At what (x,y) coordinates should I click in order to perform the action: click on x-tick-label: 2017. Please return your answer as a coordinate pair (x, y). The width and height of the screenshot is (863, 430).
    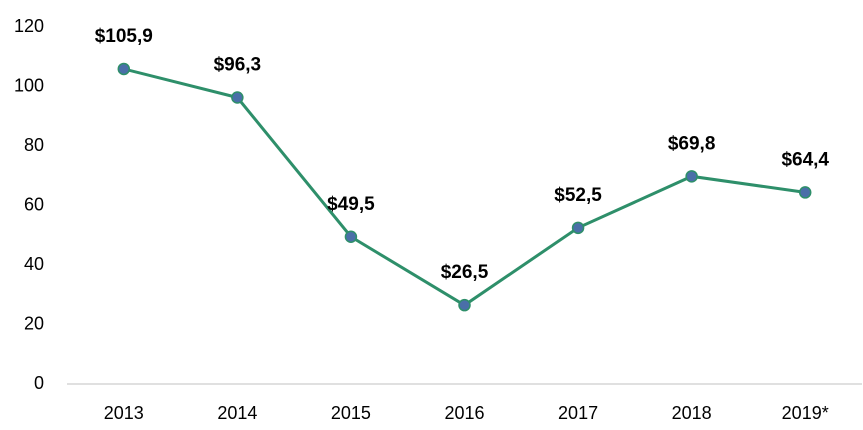
    Looking at the image, I should click on (578, 413).